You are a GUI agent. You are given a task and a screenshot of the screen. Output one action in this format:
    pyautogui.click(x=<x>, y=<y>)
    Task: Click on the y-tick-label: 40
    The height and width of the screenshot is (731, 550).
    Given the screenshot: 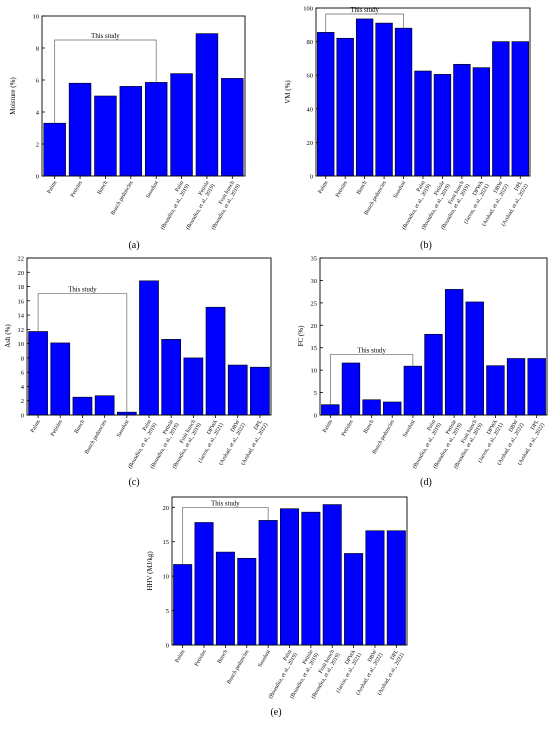 What is the action you would take?
    pyautogui.click(x=310, y=109)
    